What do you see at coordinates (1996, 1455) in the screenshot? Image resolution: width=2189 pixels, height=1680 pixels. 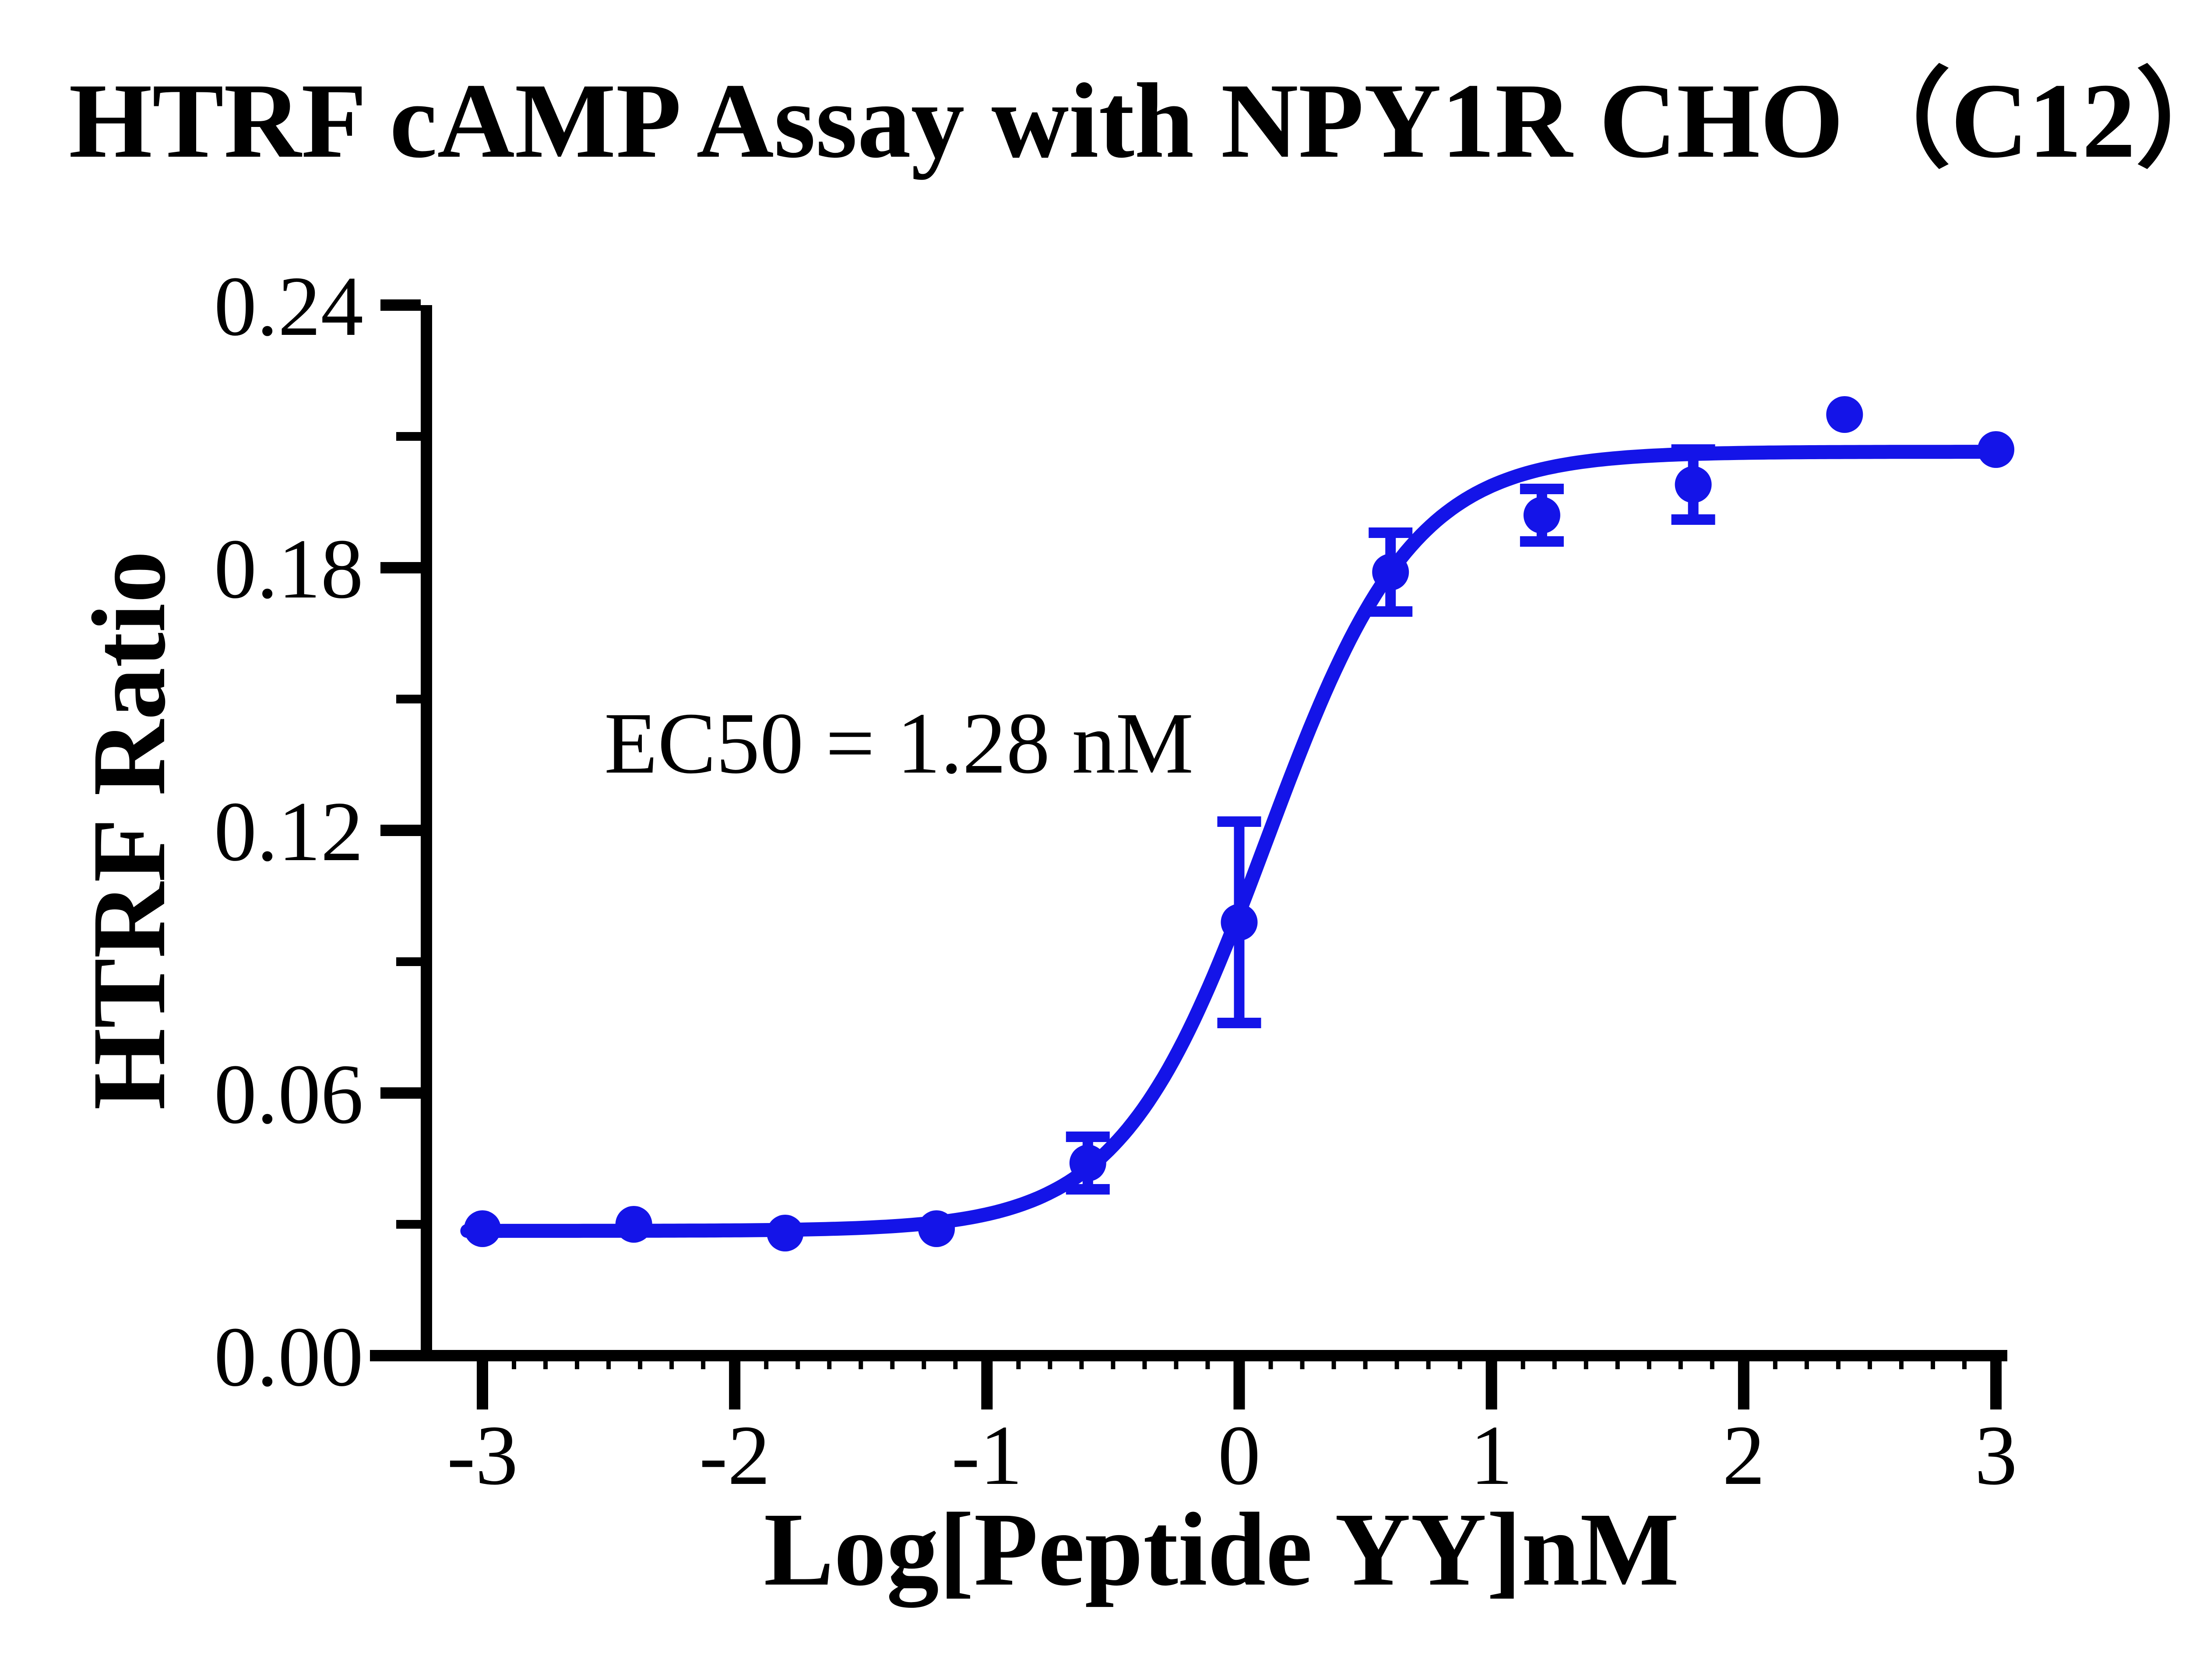 I see `x-tick-label: 3` at bounding box center [1996, 1455].